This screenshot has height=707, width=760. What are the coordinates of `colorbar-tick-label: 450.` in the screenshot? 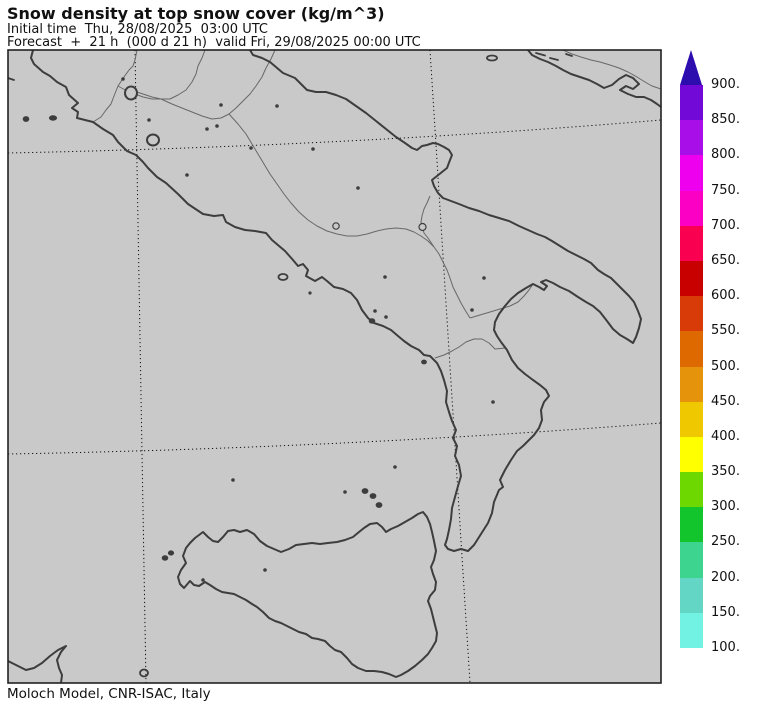 It's located at (725, 401).